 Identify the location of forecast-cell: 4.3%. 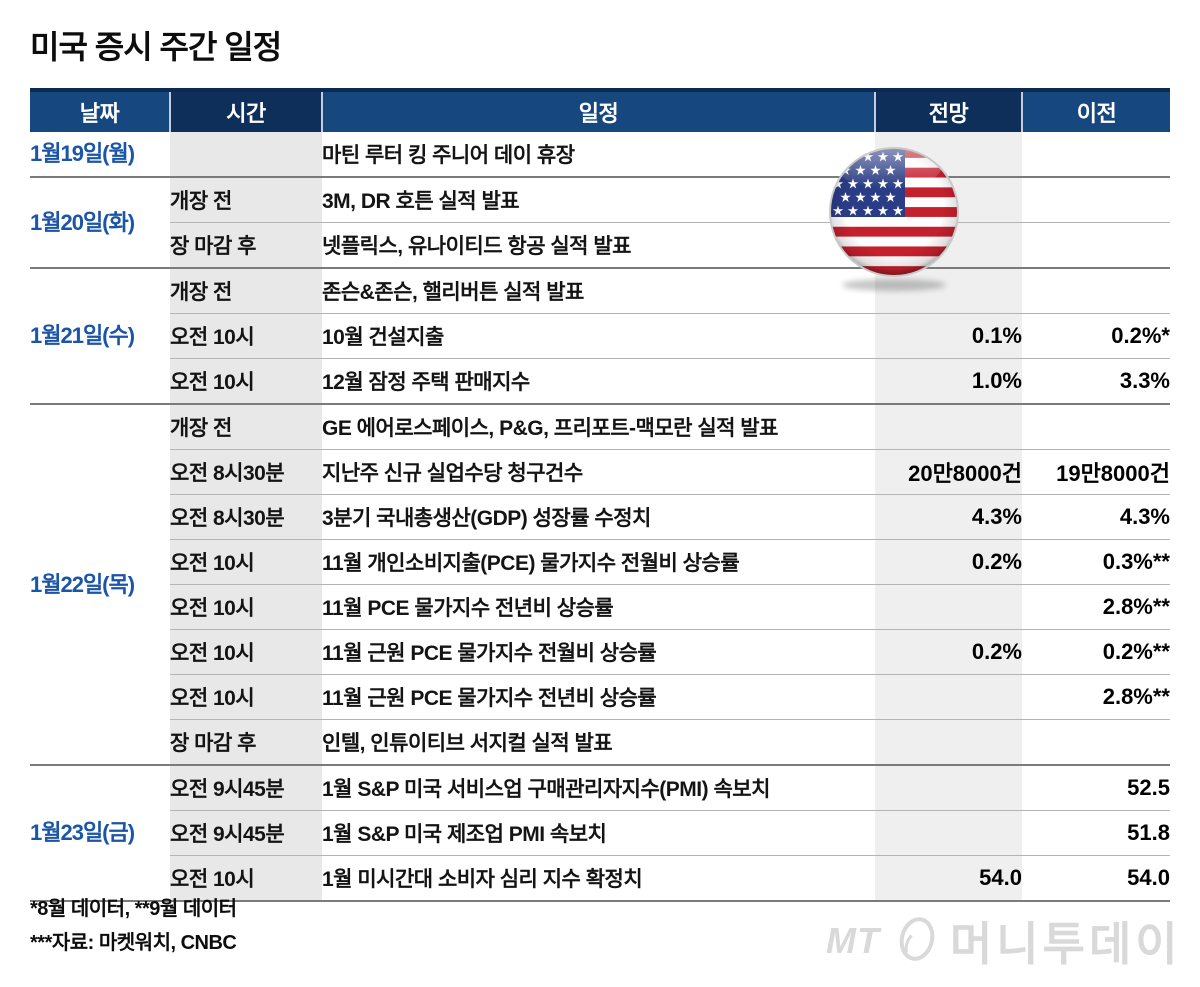
(948, 517).